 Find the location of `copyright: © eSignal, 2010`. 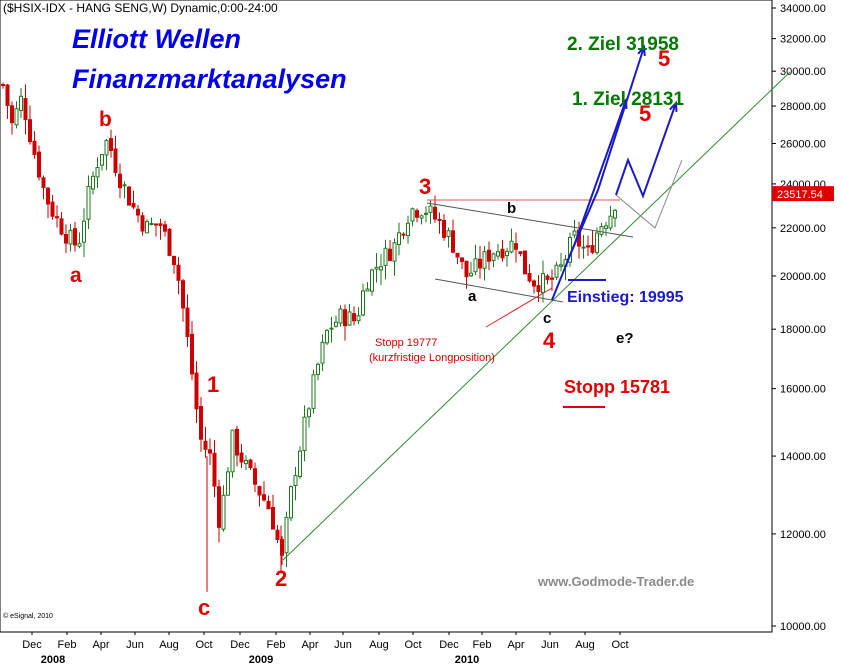

copyright: © eSignal, 2010 is located at coordinates (28, 616).